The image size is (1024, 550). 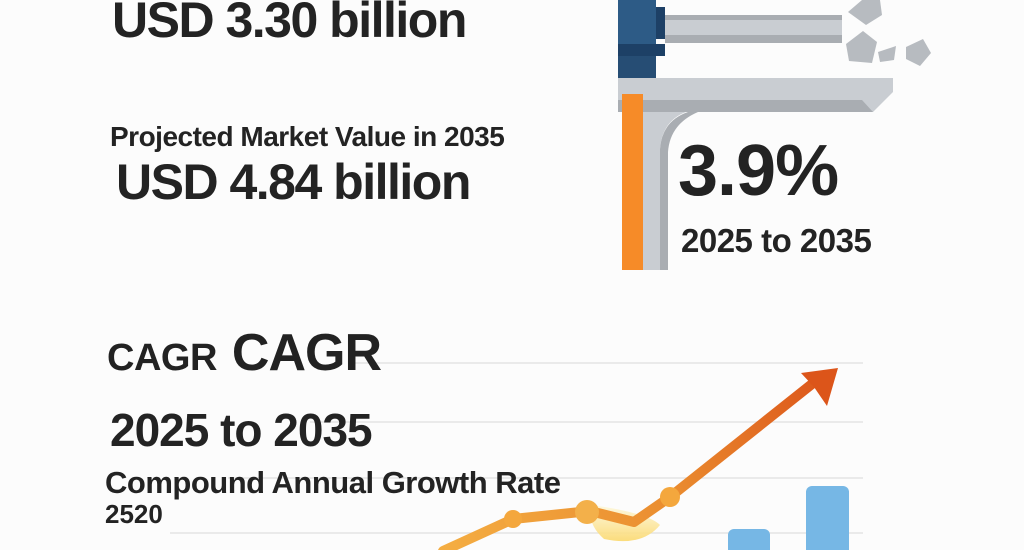 What do you see at coordinates (753, 29) in the screenshot?
I see `tool-rod-icon` at bounding box center [753, 29].